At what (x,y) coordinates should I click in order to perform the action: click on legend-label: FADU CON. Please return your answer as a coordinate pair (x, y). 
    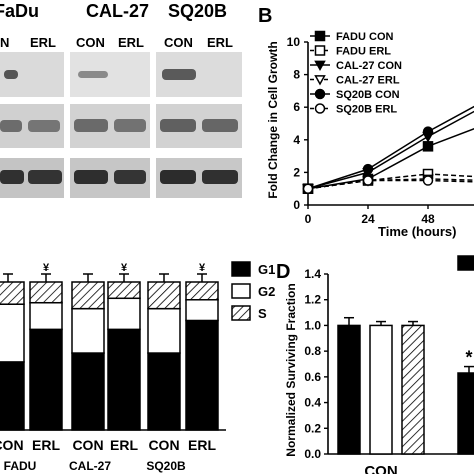
    Looking at the image, I should click on (365, 37).